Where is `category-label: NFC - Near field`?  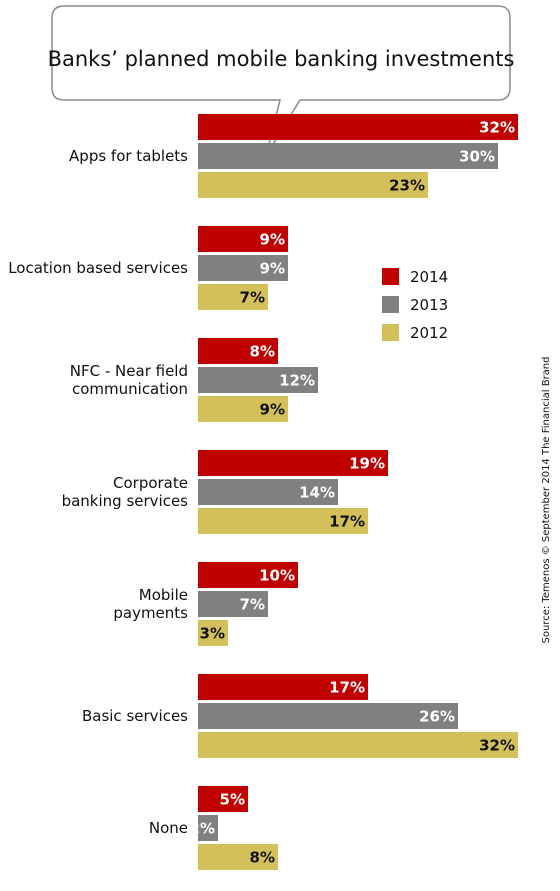
category-label: NFC - Near field is located at coordinates (129, 371).